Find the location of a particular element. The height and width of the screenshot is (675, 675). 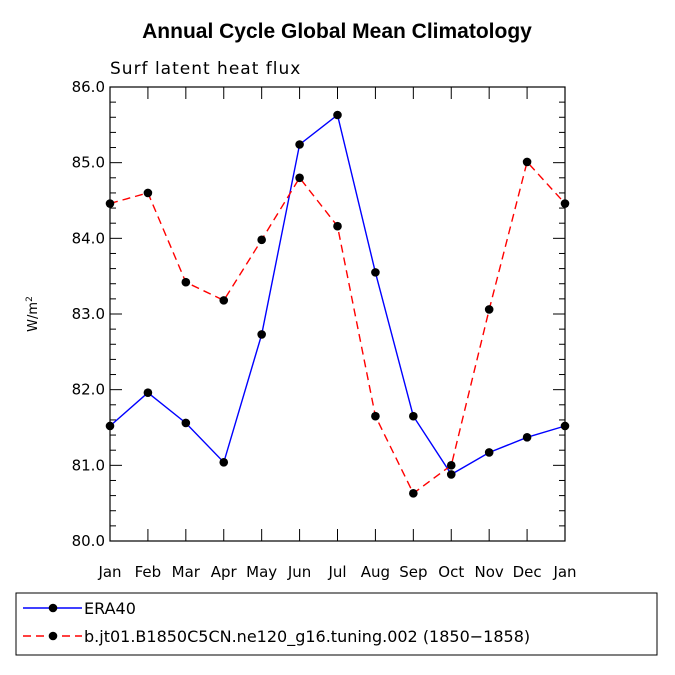

y-axis-label-text: W/m is located at coordinates (33, 317).